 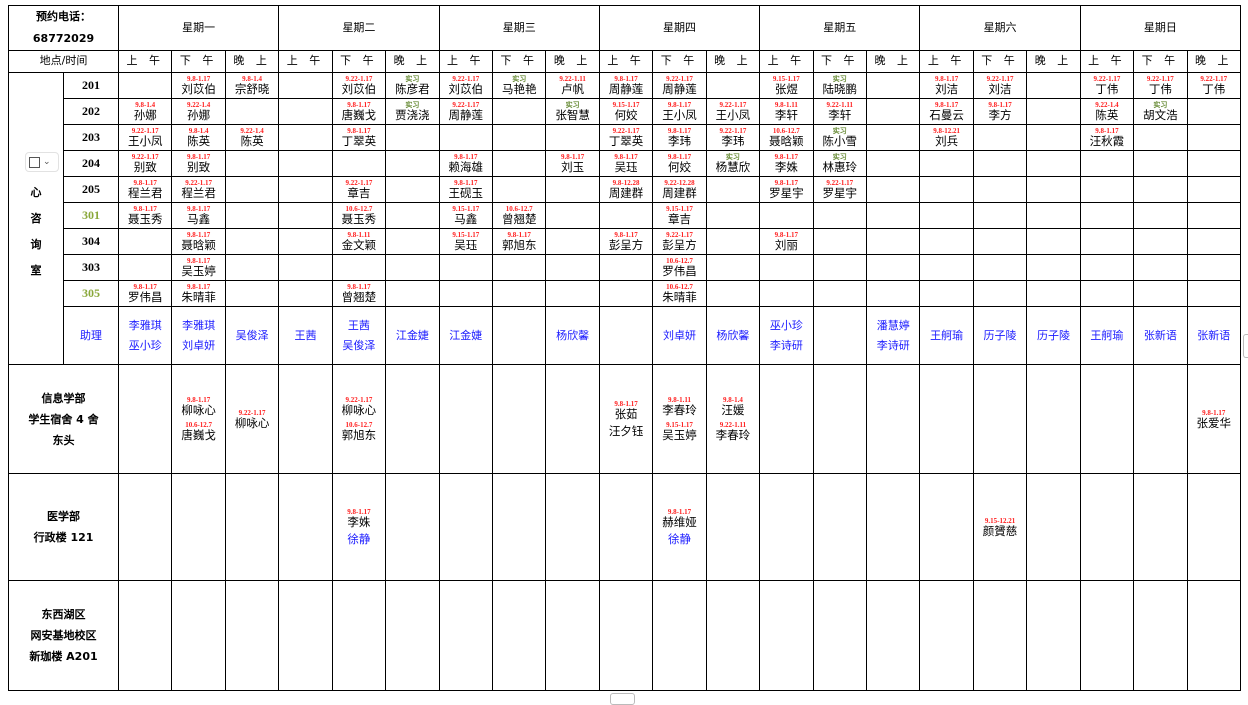 What do you see at coordinates (786, 189) in the screenshot?
I see `schedule-cell: 9.8-1.17 罗星宇` at bounding box center [786, 189].